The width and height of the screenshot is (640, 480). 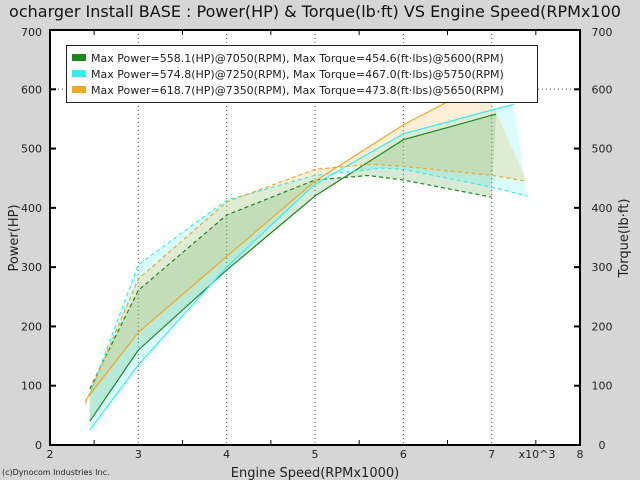 What do you see at coordinates (580, 454) in the screenshot?
I see `x-tick-label: 8` at bounding box center [580, 454].